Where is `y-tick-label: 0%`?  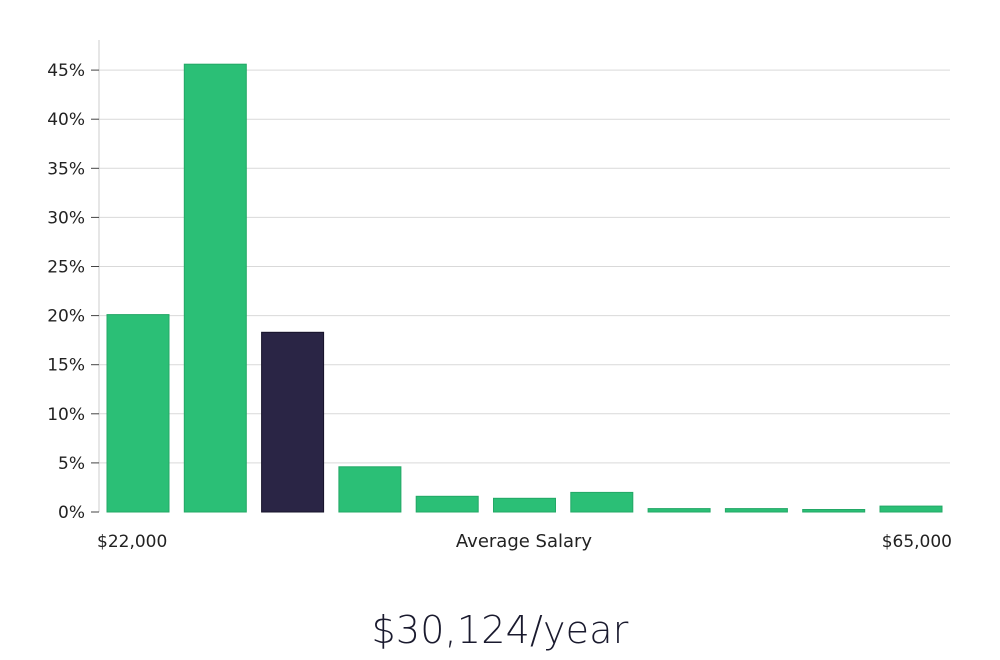
y-tick-label: 0% is located at coordinates (71, 513).